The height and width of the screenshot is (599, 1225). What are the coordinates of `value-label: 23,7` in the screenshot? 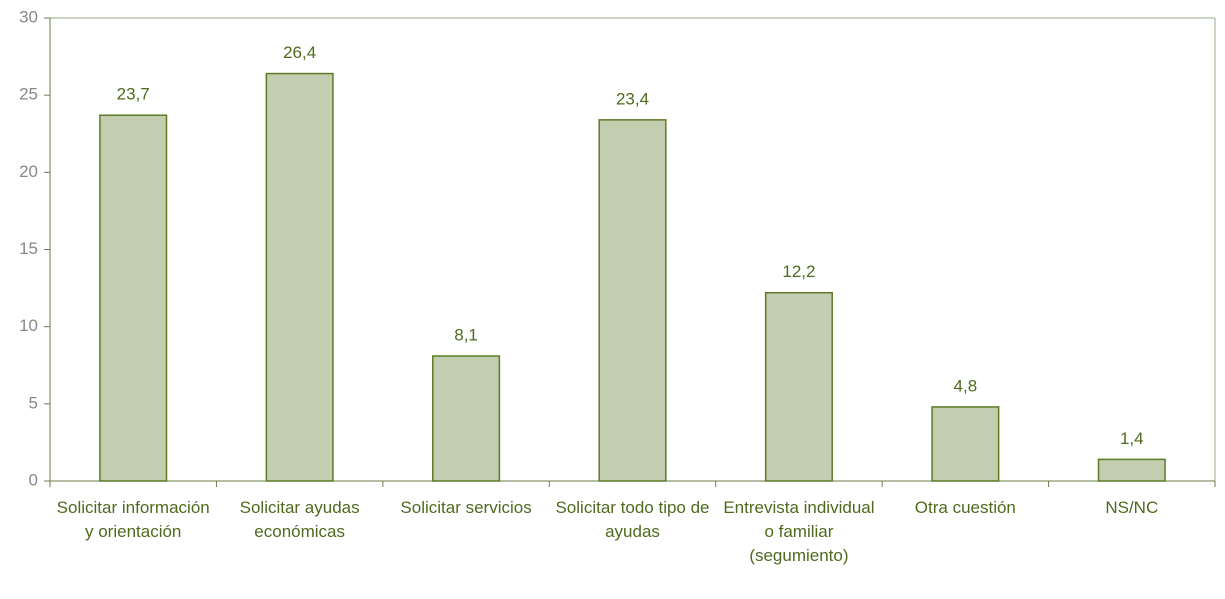 It's located at (133, 94).